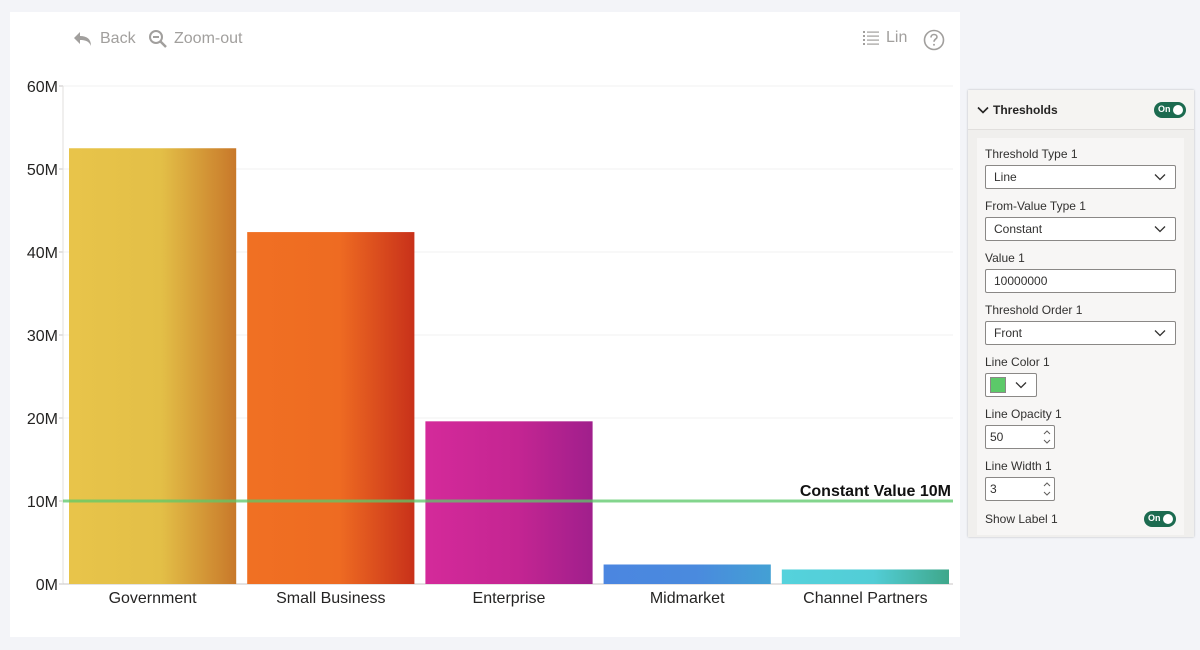 This screenshot has height=650, width=1200. I want to click on show-label-toggle: On, so click(1160, 519).